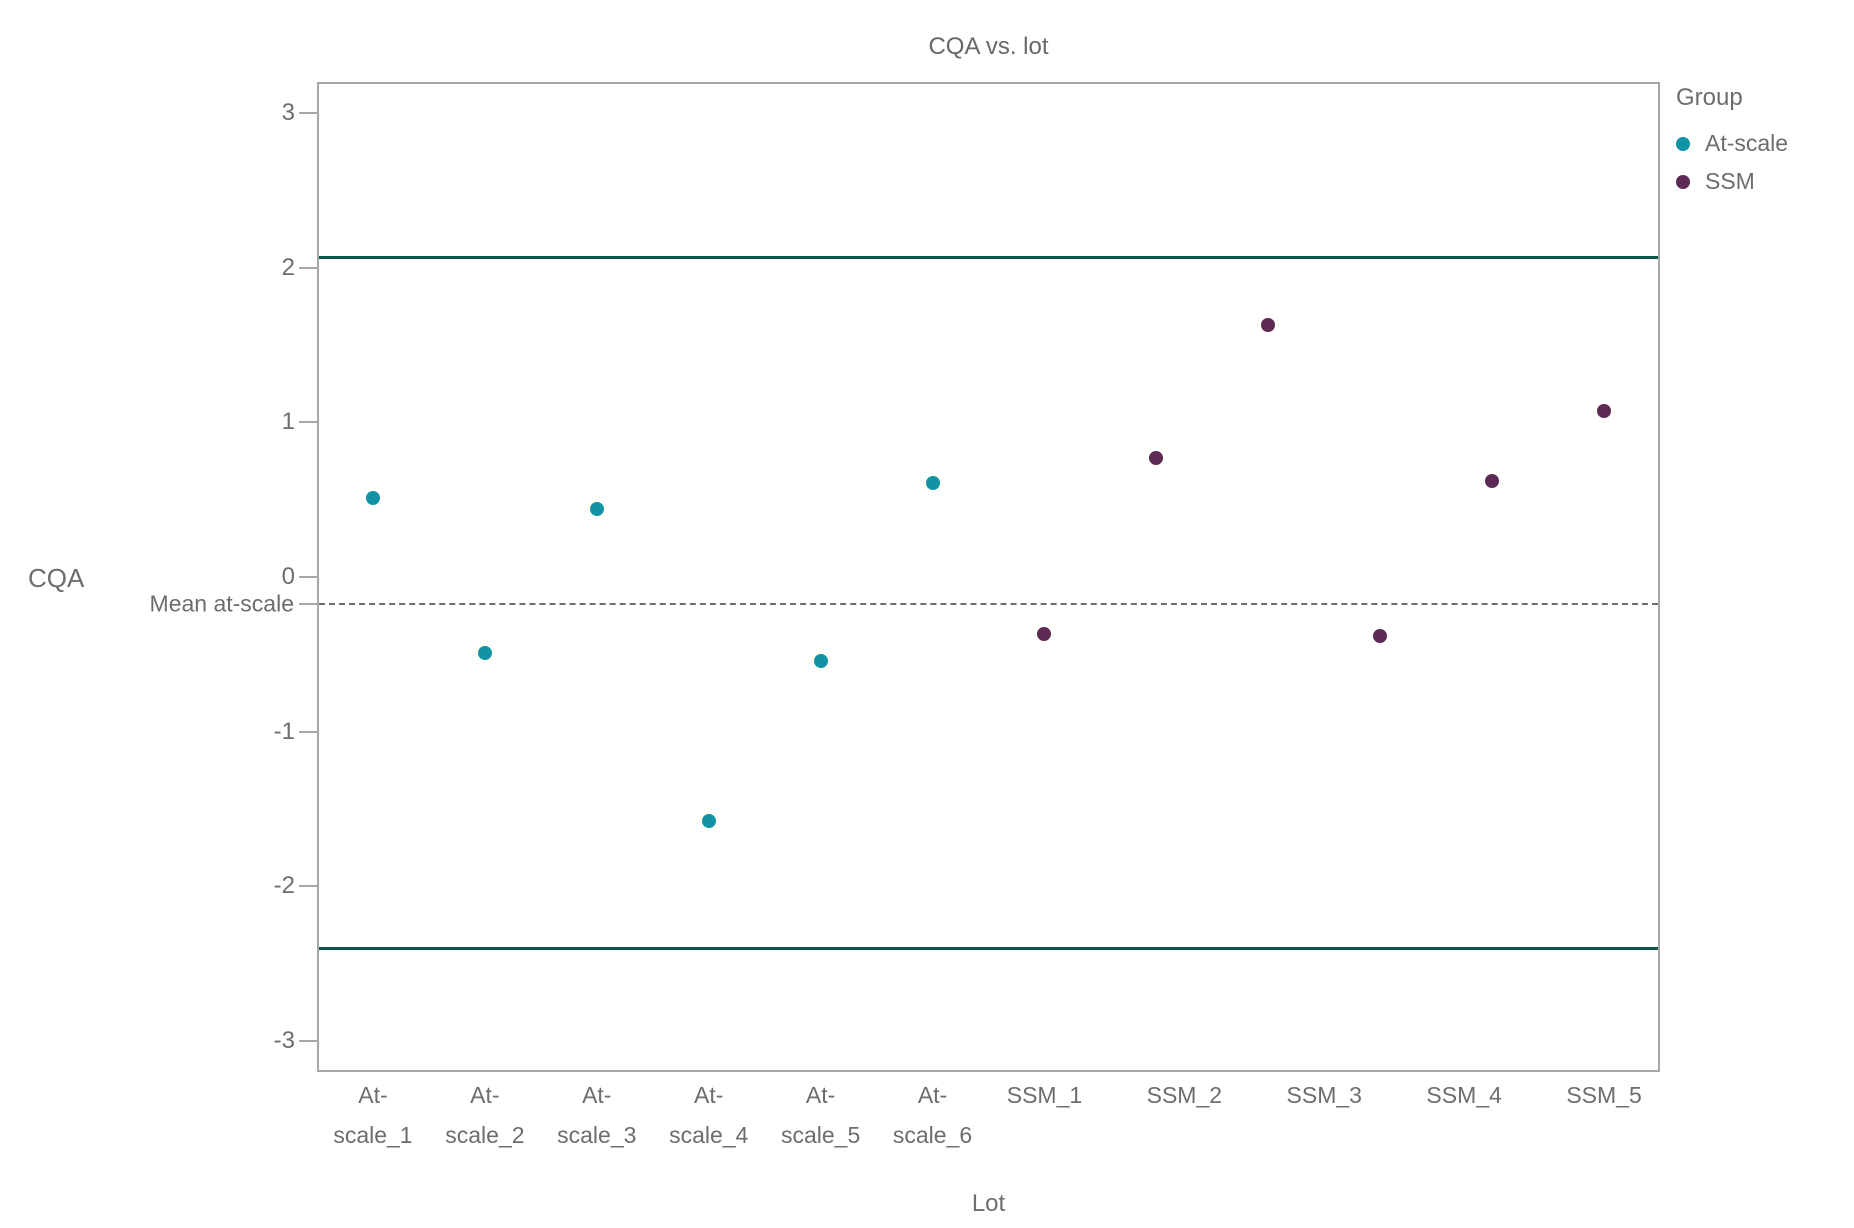 The image size is (1854, 1228). I want to click on y-tick-label: 0, so click(288, 576).